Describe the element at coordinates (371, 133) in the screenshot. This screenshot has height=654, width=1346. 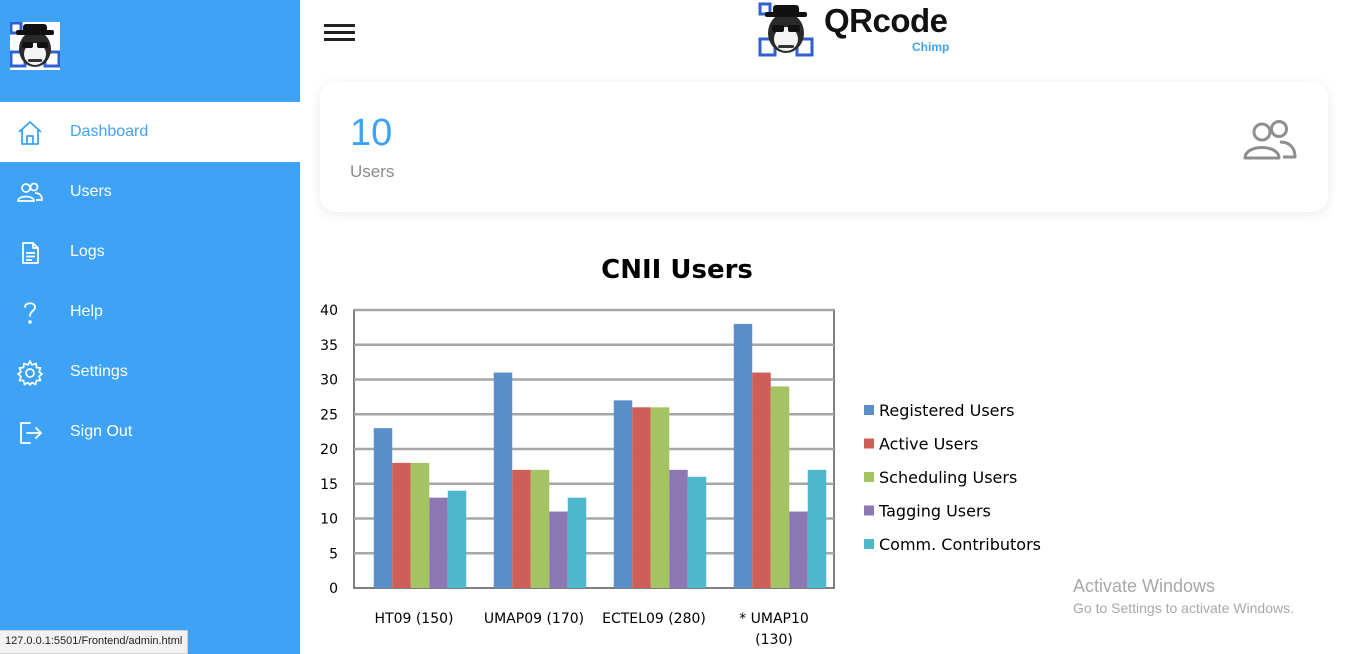
I see `users-count: 10` at that location.